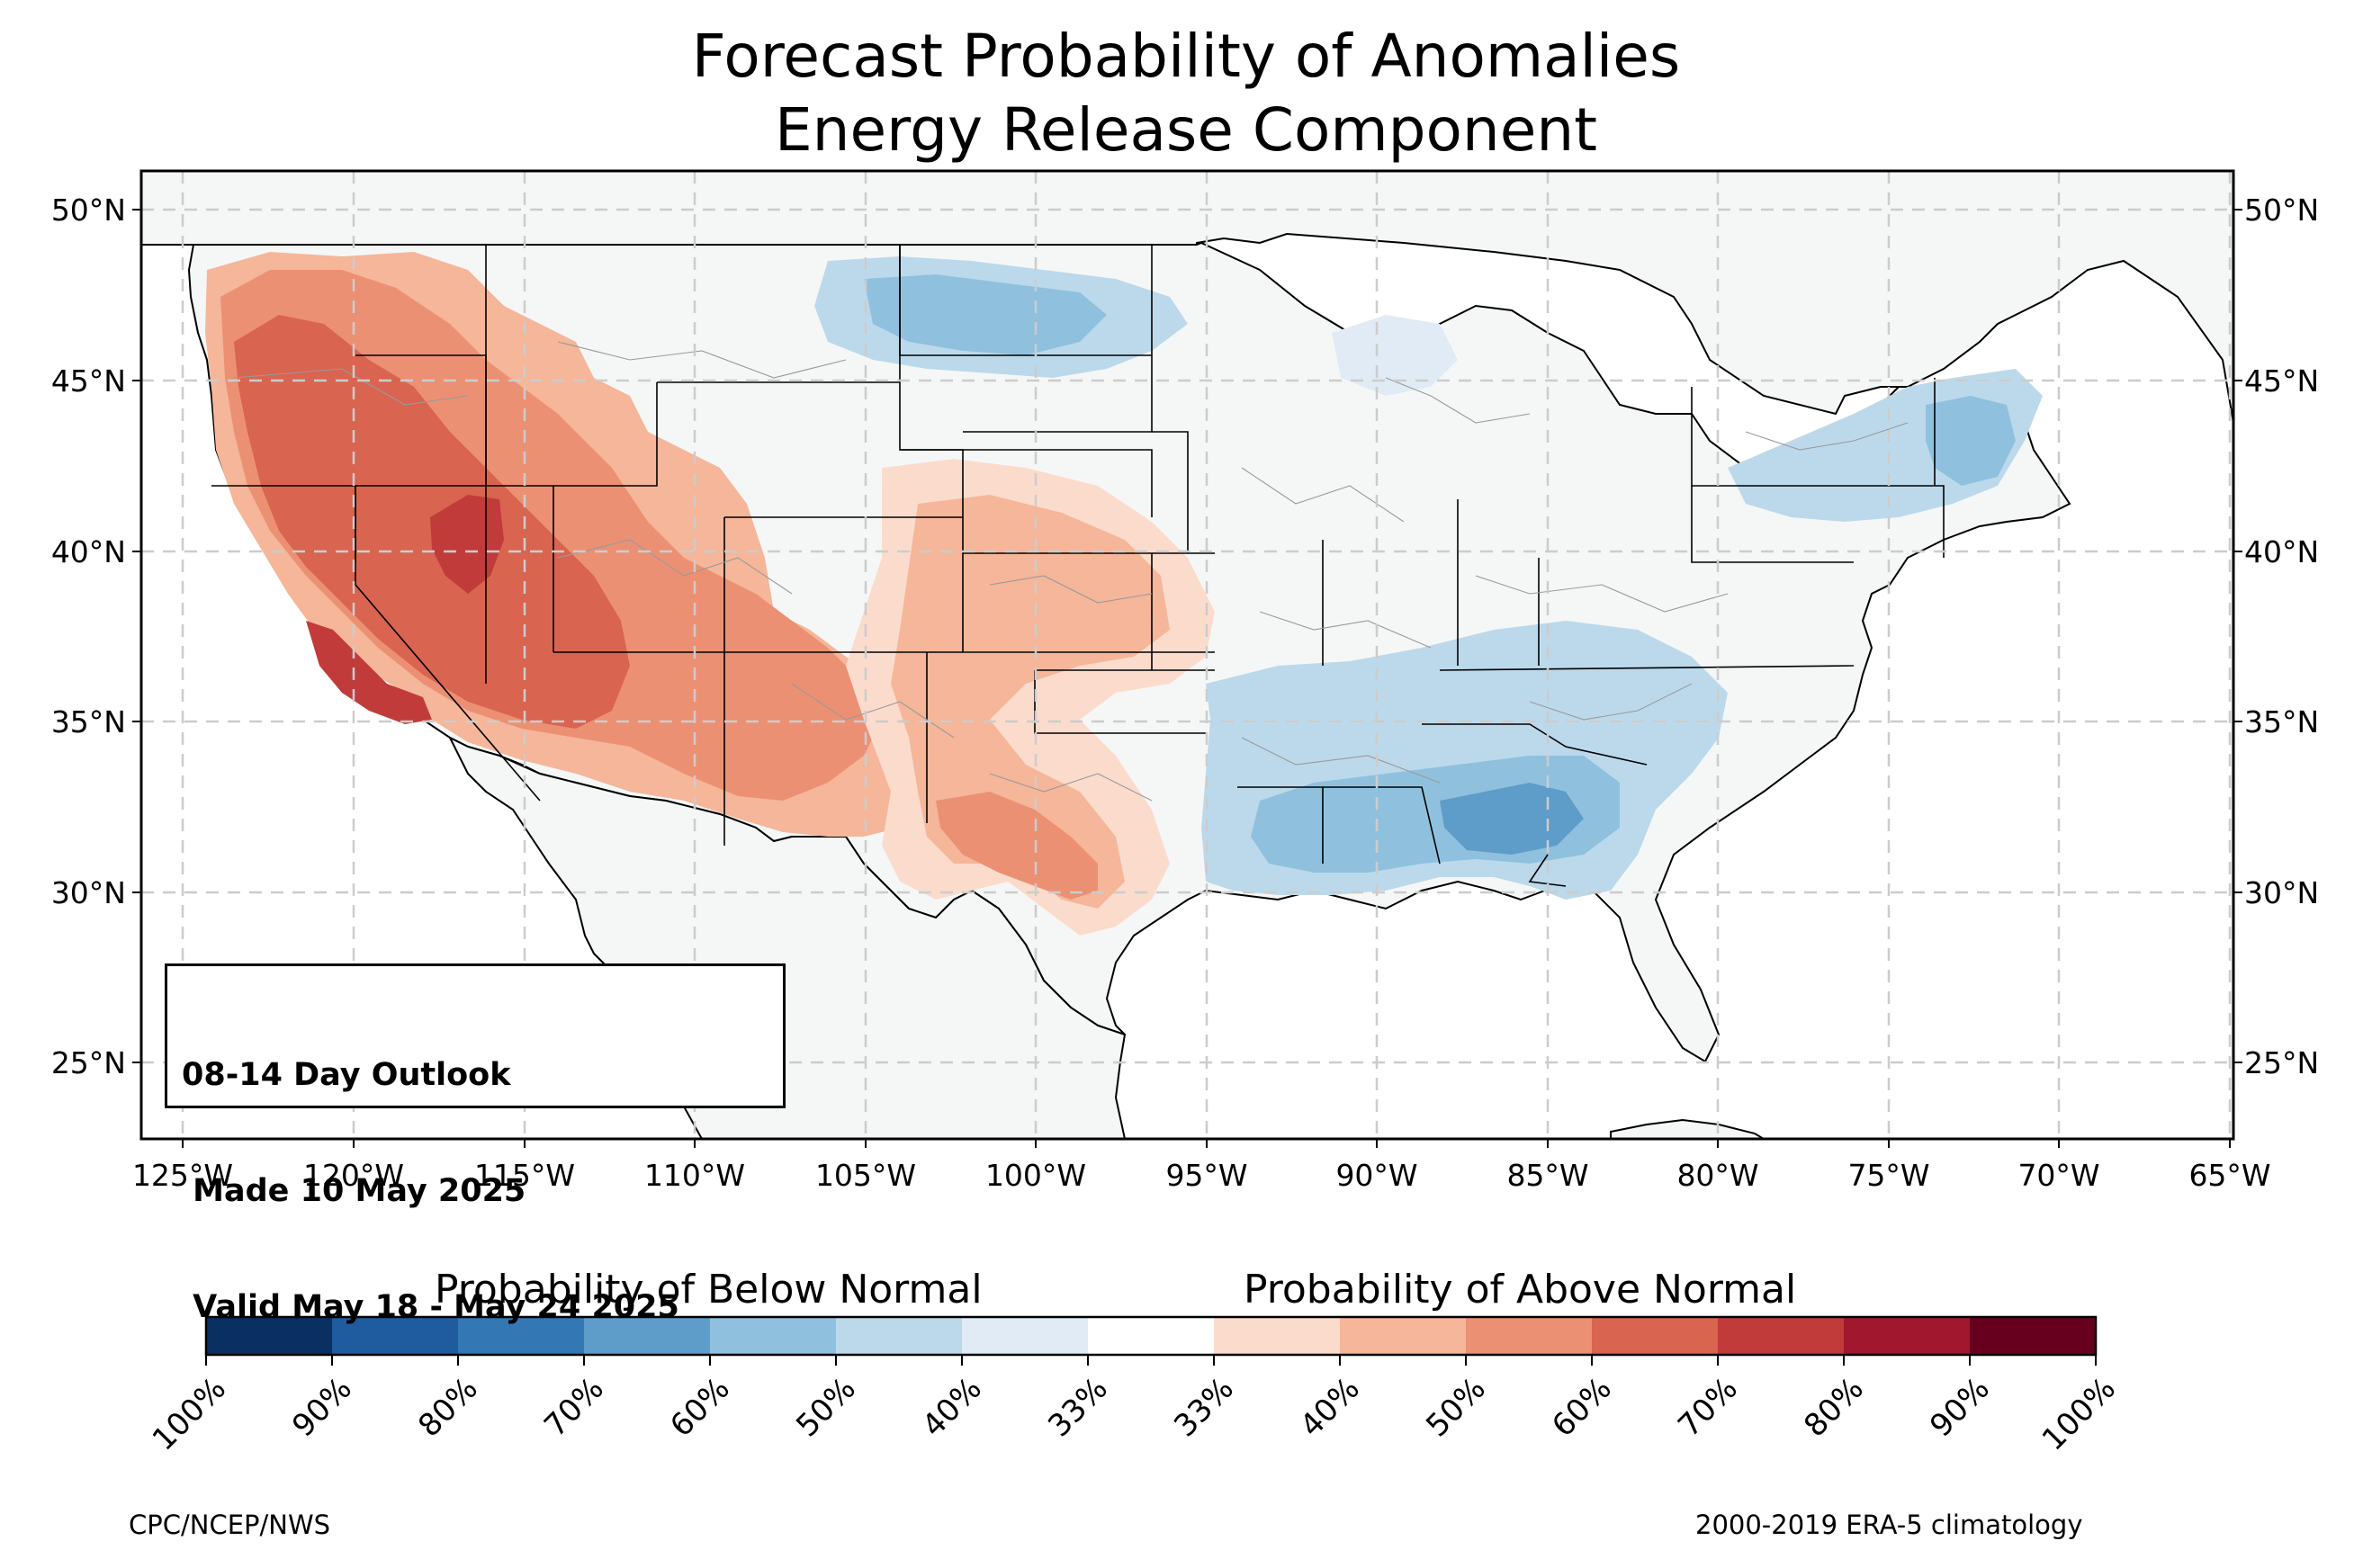 This screenshot has height=1568, width=2372. What do you see at coordinates (1035, 1175) in the screenshot?
I see `longitude-label: 100°W` at bounding box center [1035, 1175].